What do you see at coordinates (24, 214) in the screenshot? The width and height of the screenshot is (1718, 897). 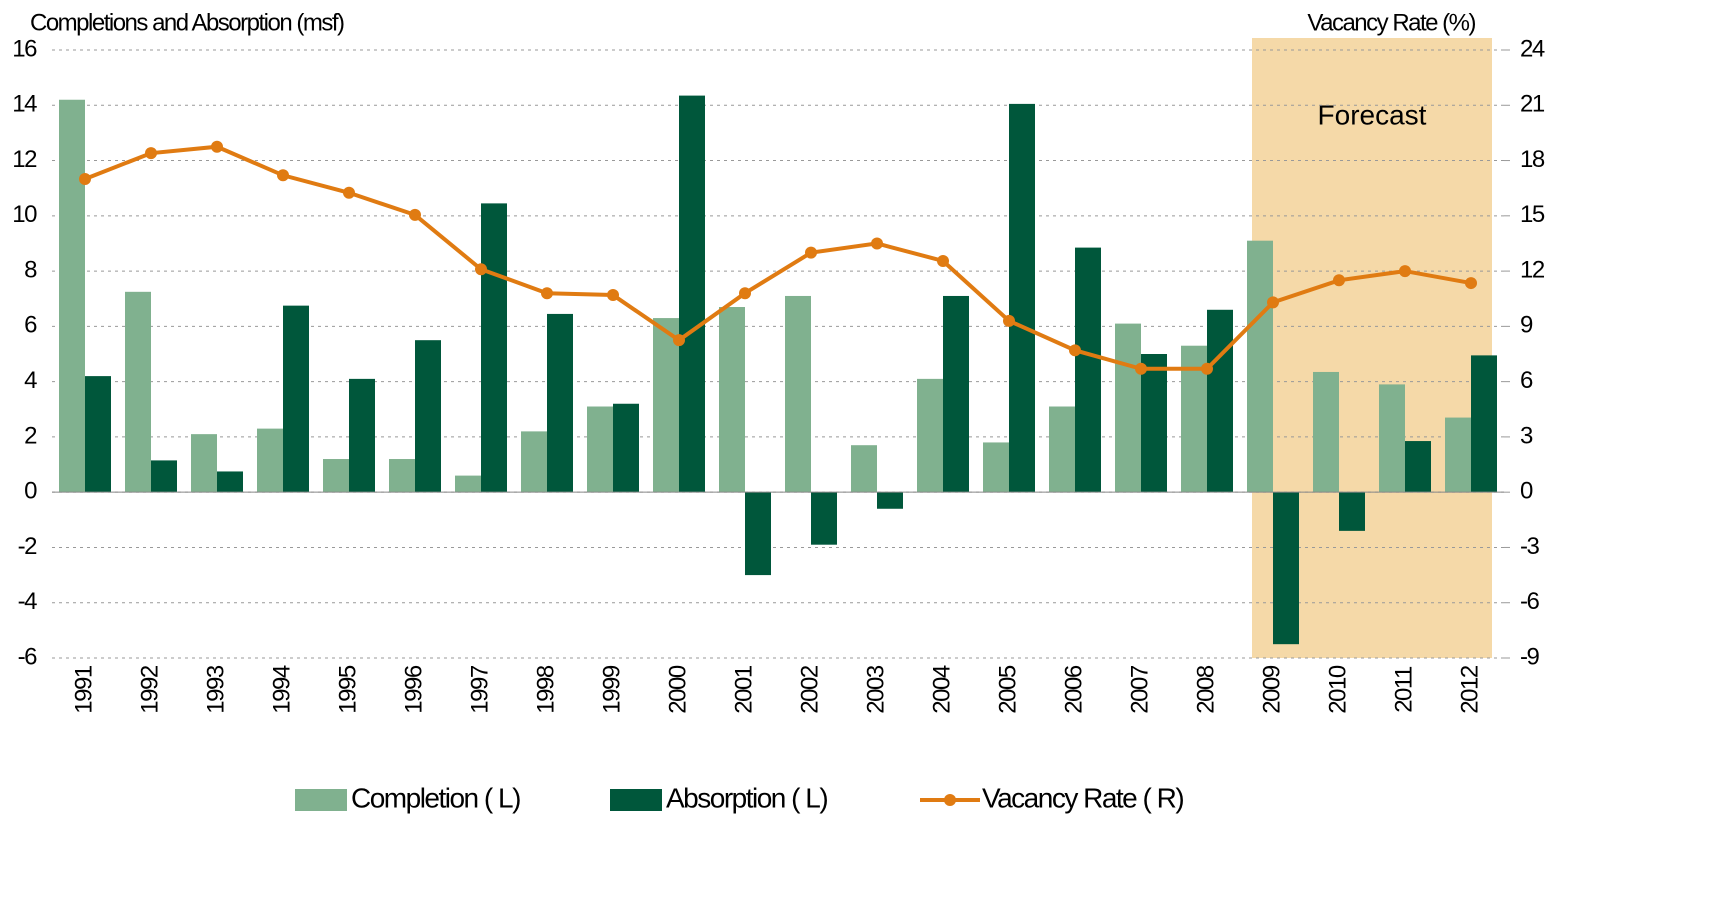 I see `y-tick-label: 10` at bounding box center [24, 214].